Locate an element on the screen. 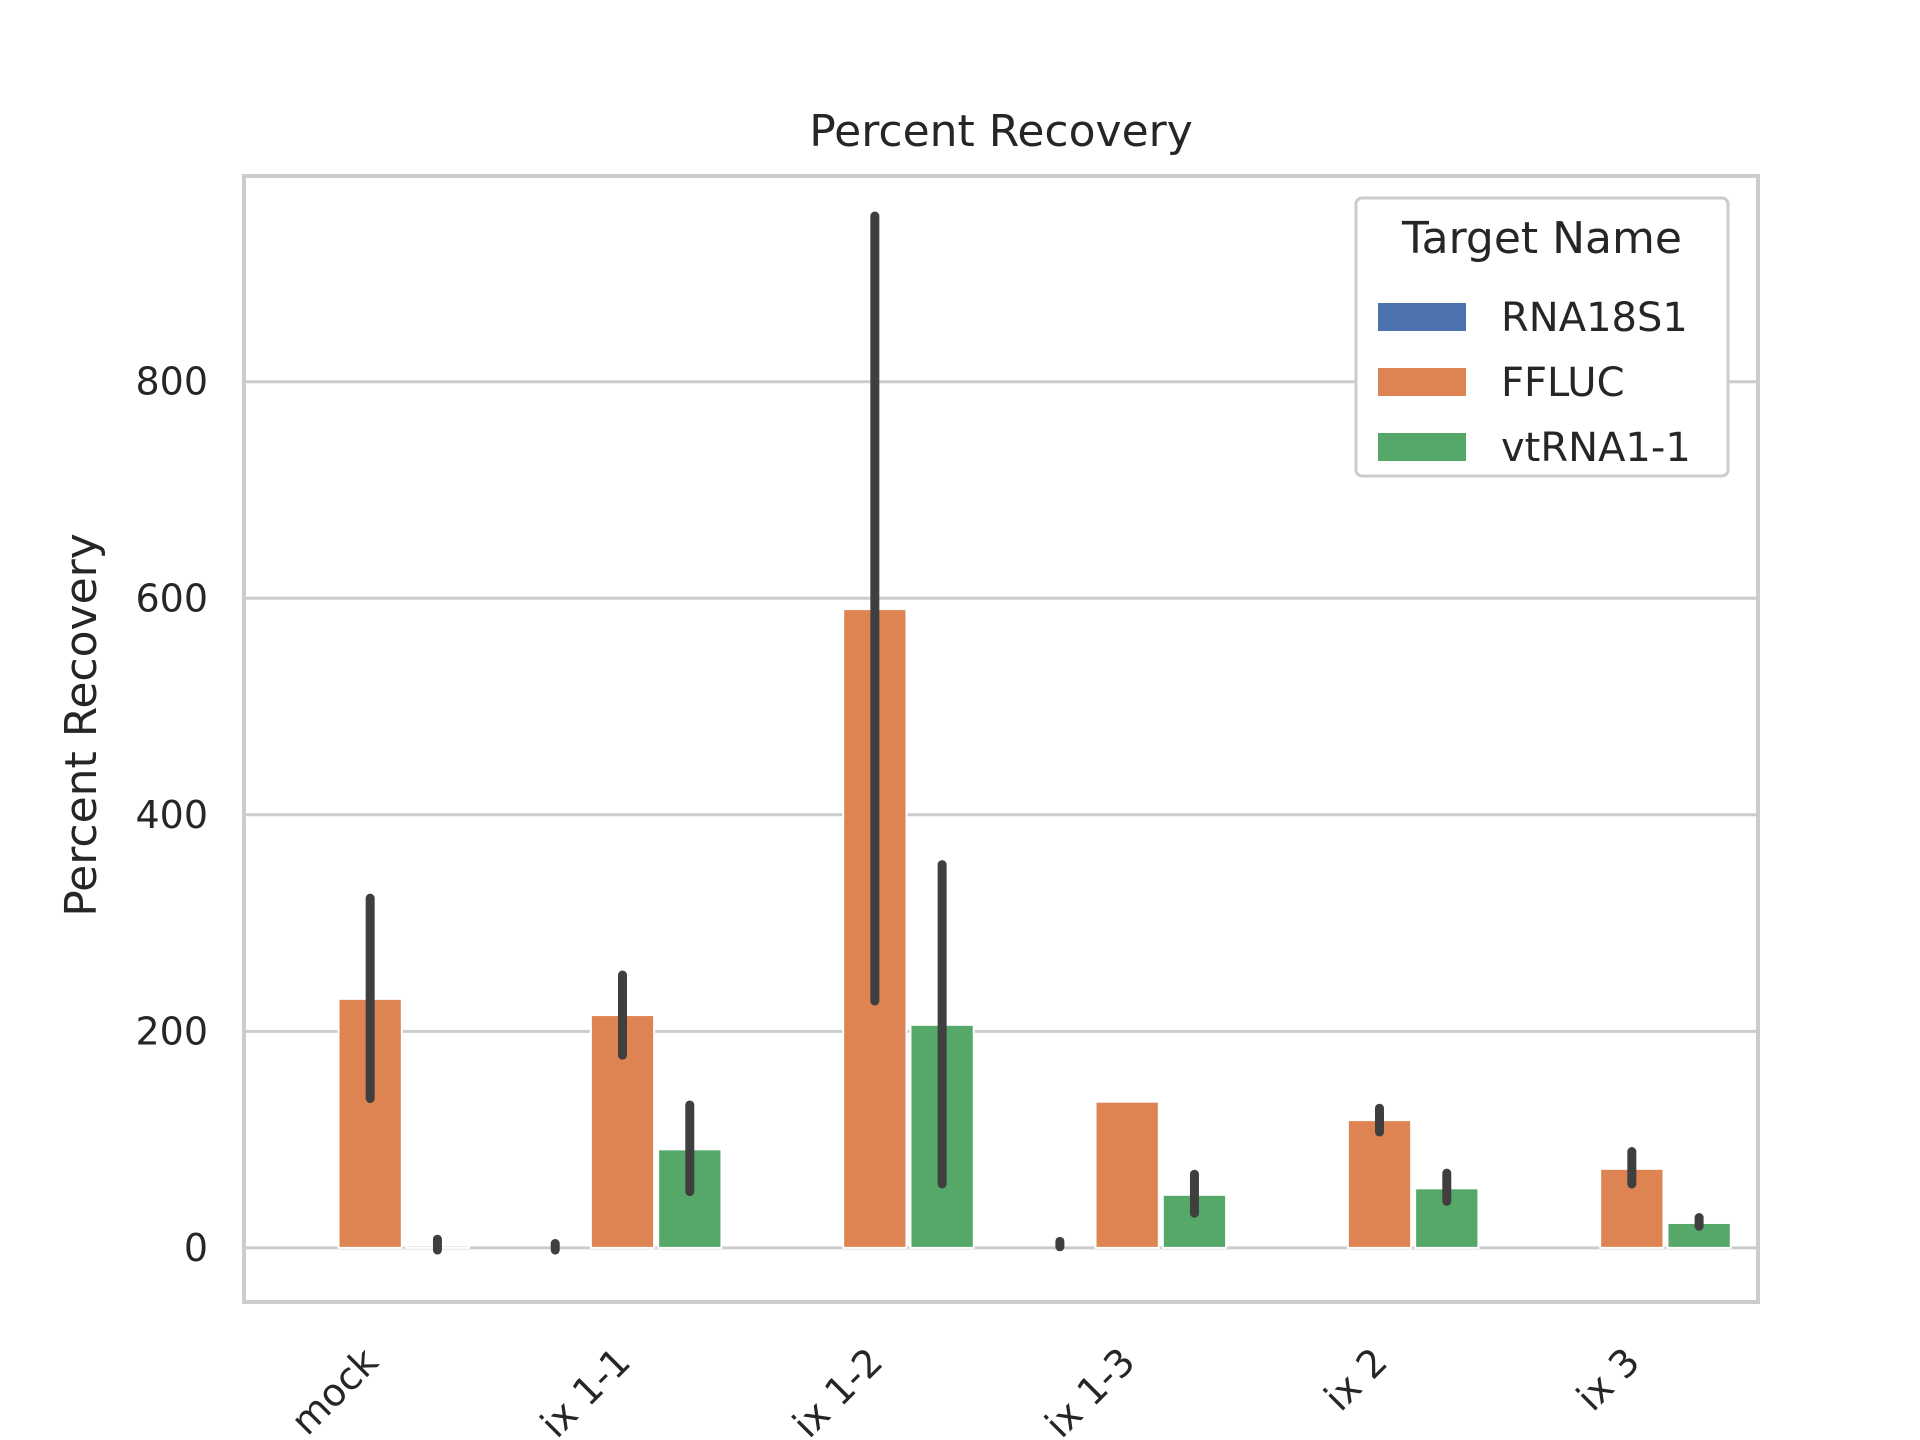 Image resolution: width=1920 pixels, height=1440 pixels. legend-box is located at coordinates (1542, 337).